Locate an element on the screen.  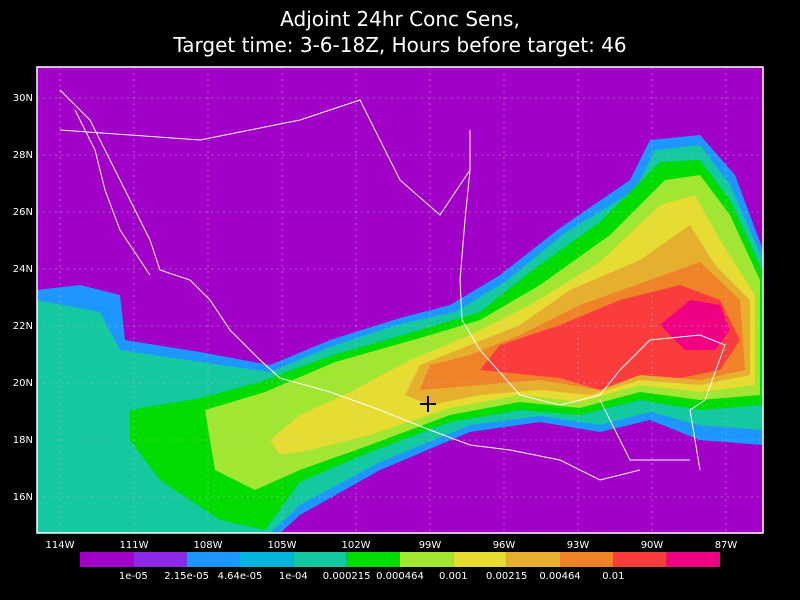
lon-label: 99W is located at coordinates (430, 545).